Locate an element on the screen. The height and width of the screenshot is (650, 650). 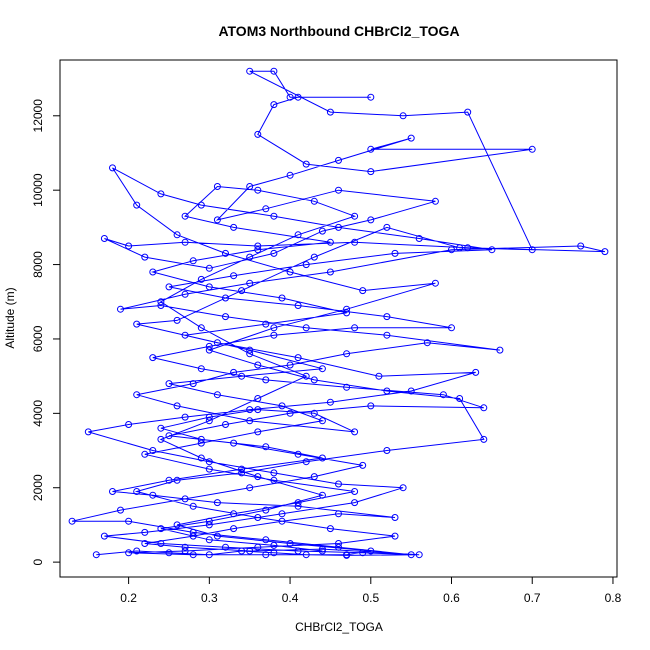
x-tick-label: 0.6 is located at coordinates (451, 598).